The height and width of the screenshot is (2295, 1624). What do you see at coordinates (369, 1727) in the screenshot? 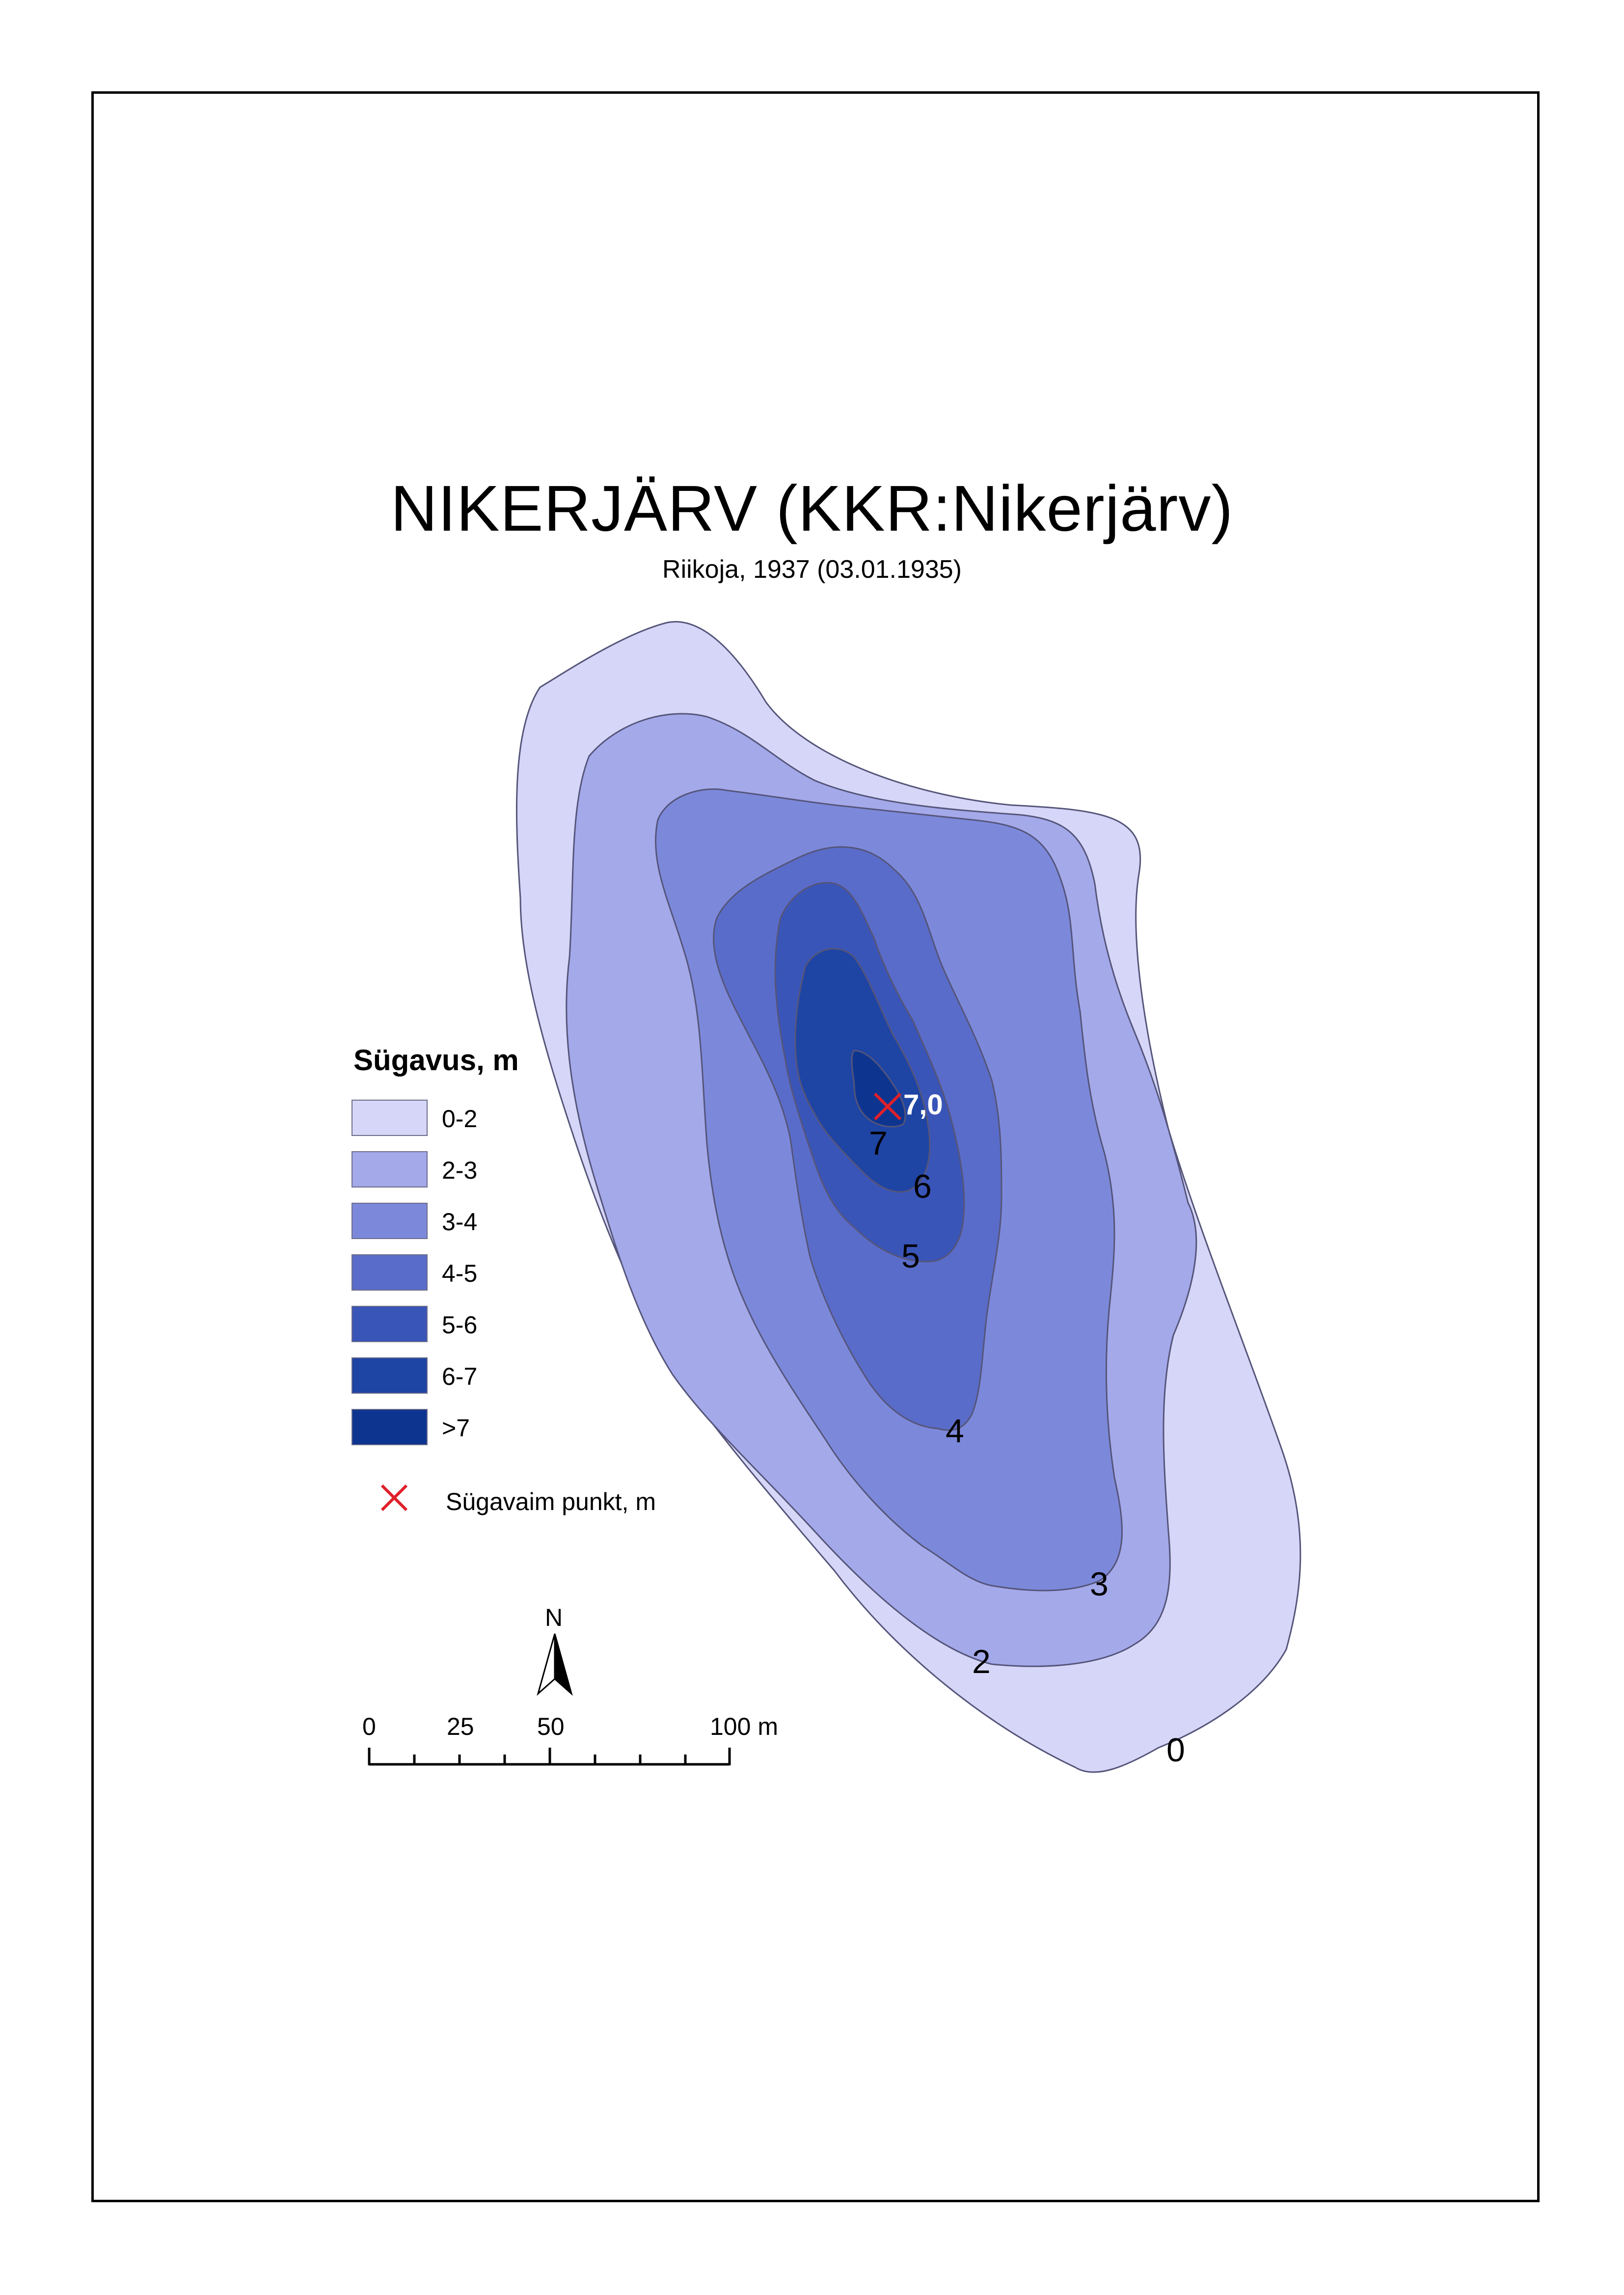
I see `scale-label-0: 0` at bounding box center [369, 1727].